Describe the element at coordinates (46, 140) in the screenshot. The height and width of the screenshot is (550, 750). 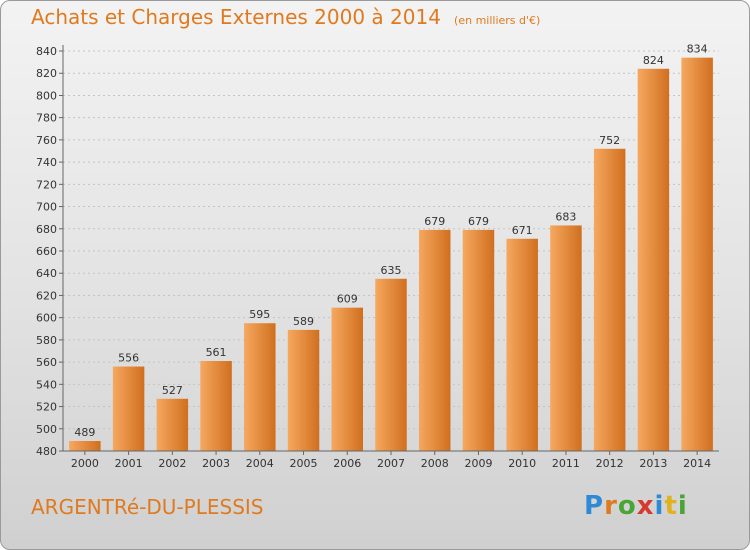
I see `y-tick-label: 760` at that location.